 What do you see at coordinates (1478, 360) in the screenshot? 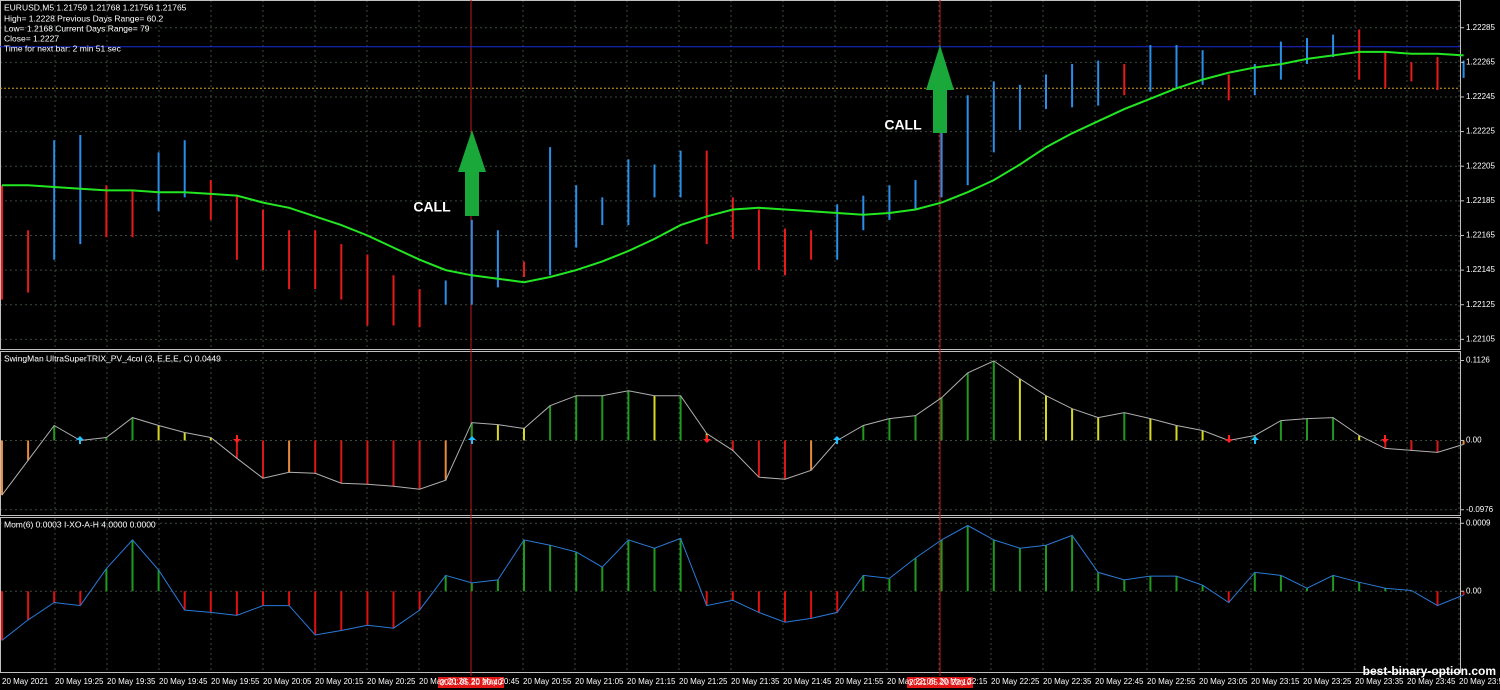
I see `y-tick-label: 0.1126` at bounding box center [1478, 360].